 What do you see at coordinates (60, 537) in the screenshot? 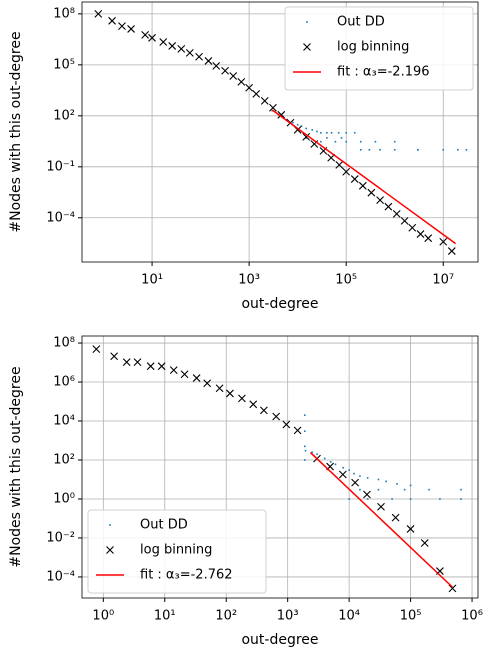
I see `y-tick-label: 10⁻²` at bounding box center [60, 537].